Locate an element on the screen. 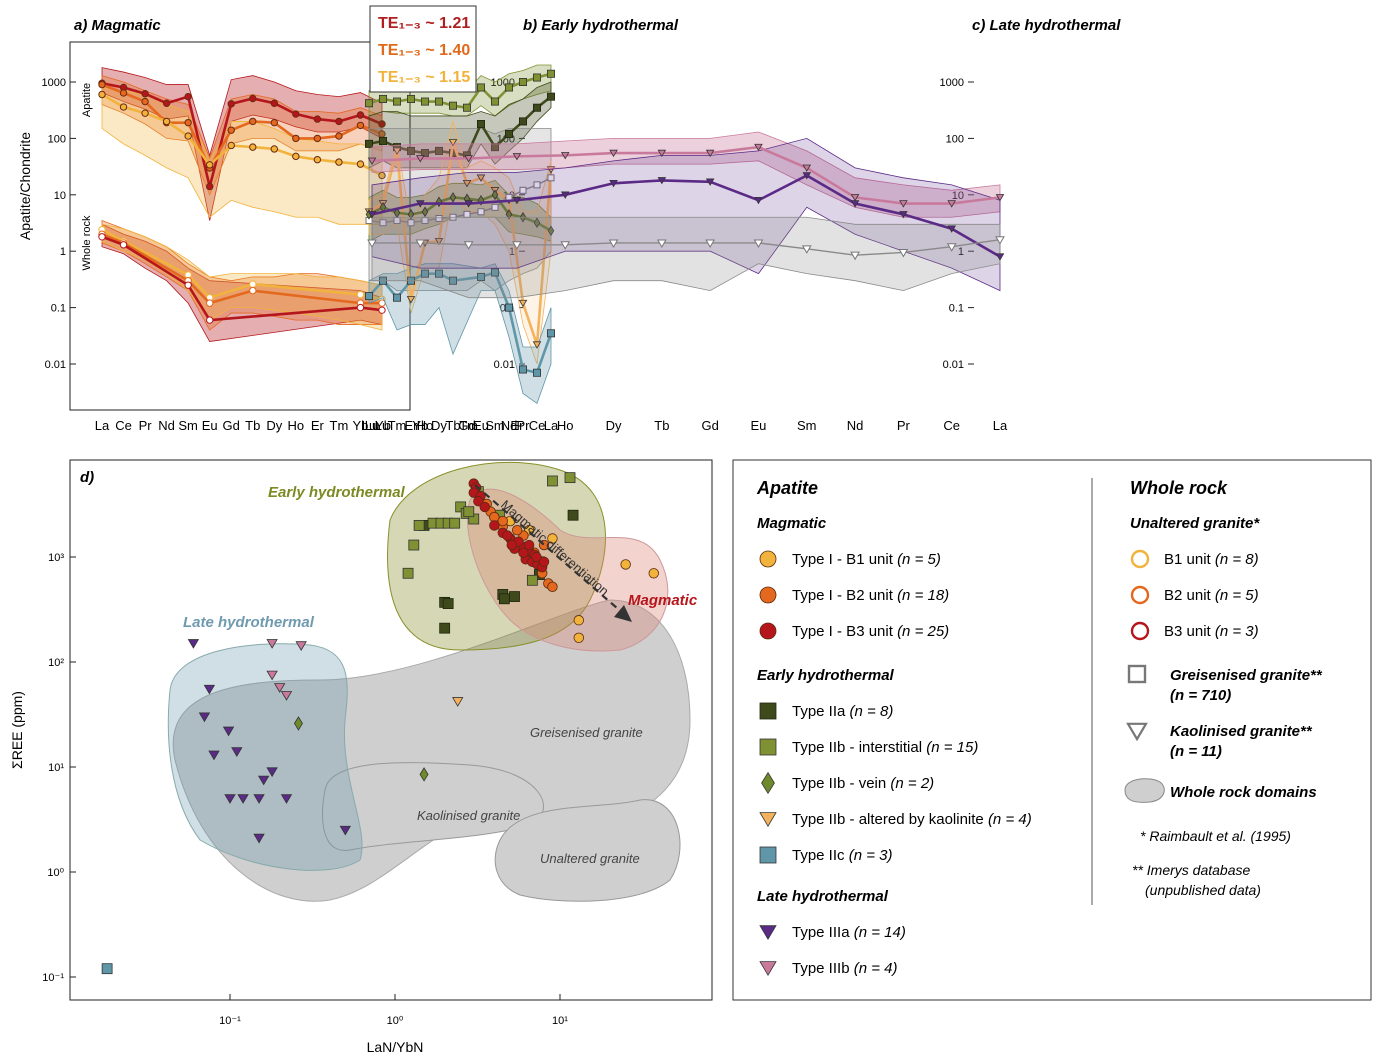  legend-item: Type I - B2 unit (n = 18) is located at coordinates (854, 595).